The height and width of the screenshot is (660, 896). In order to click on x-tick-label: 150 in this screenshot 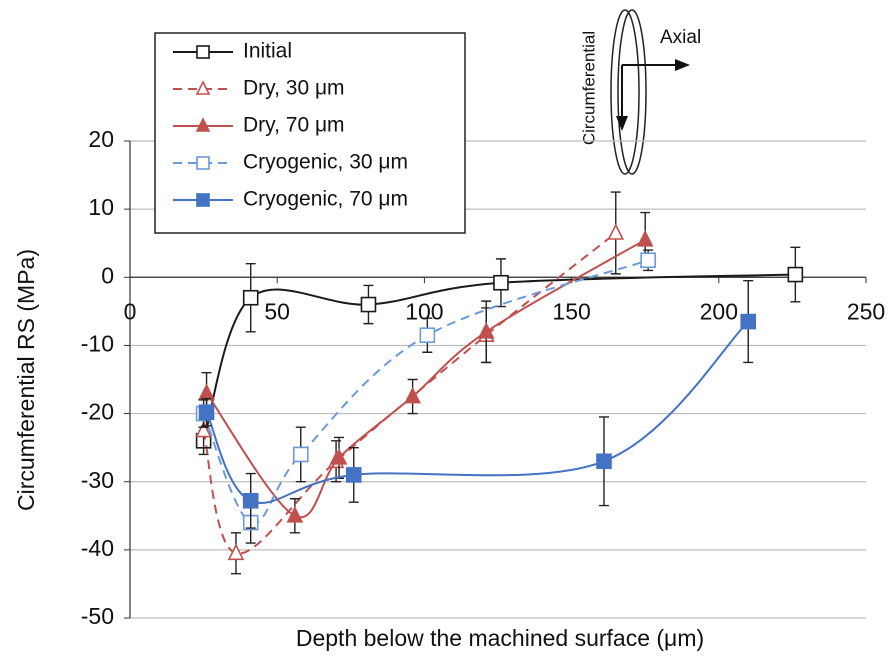, I will do `click(571, 311)`.